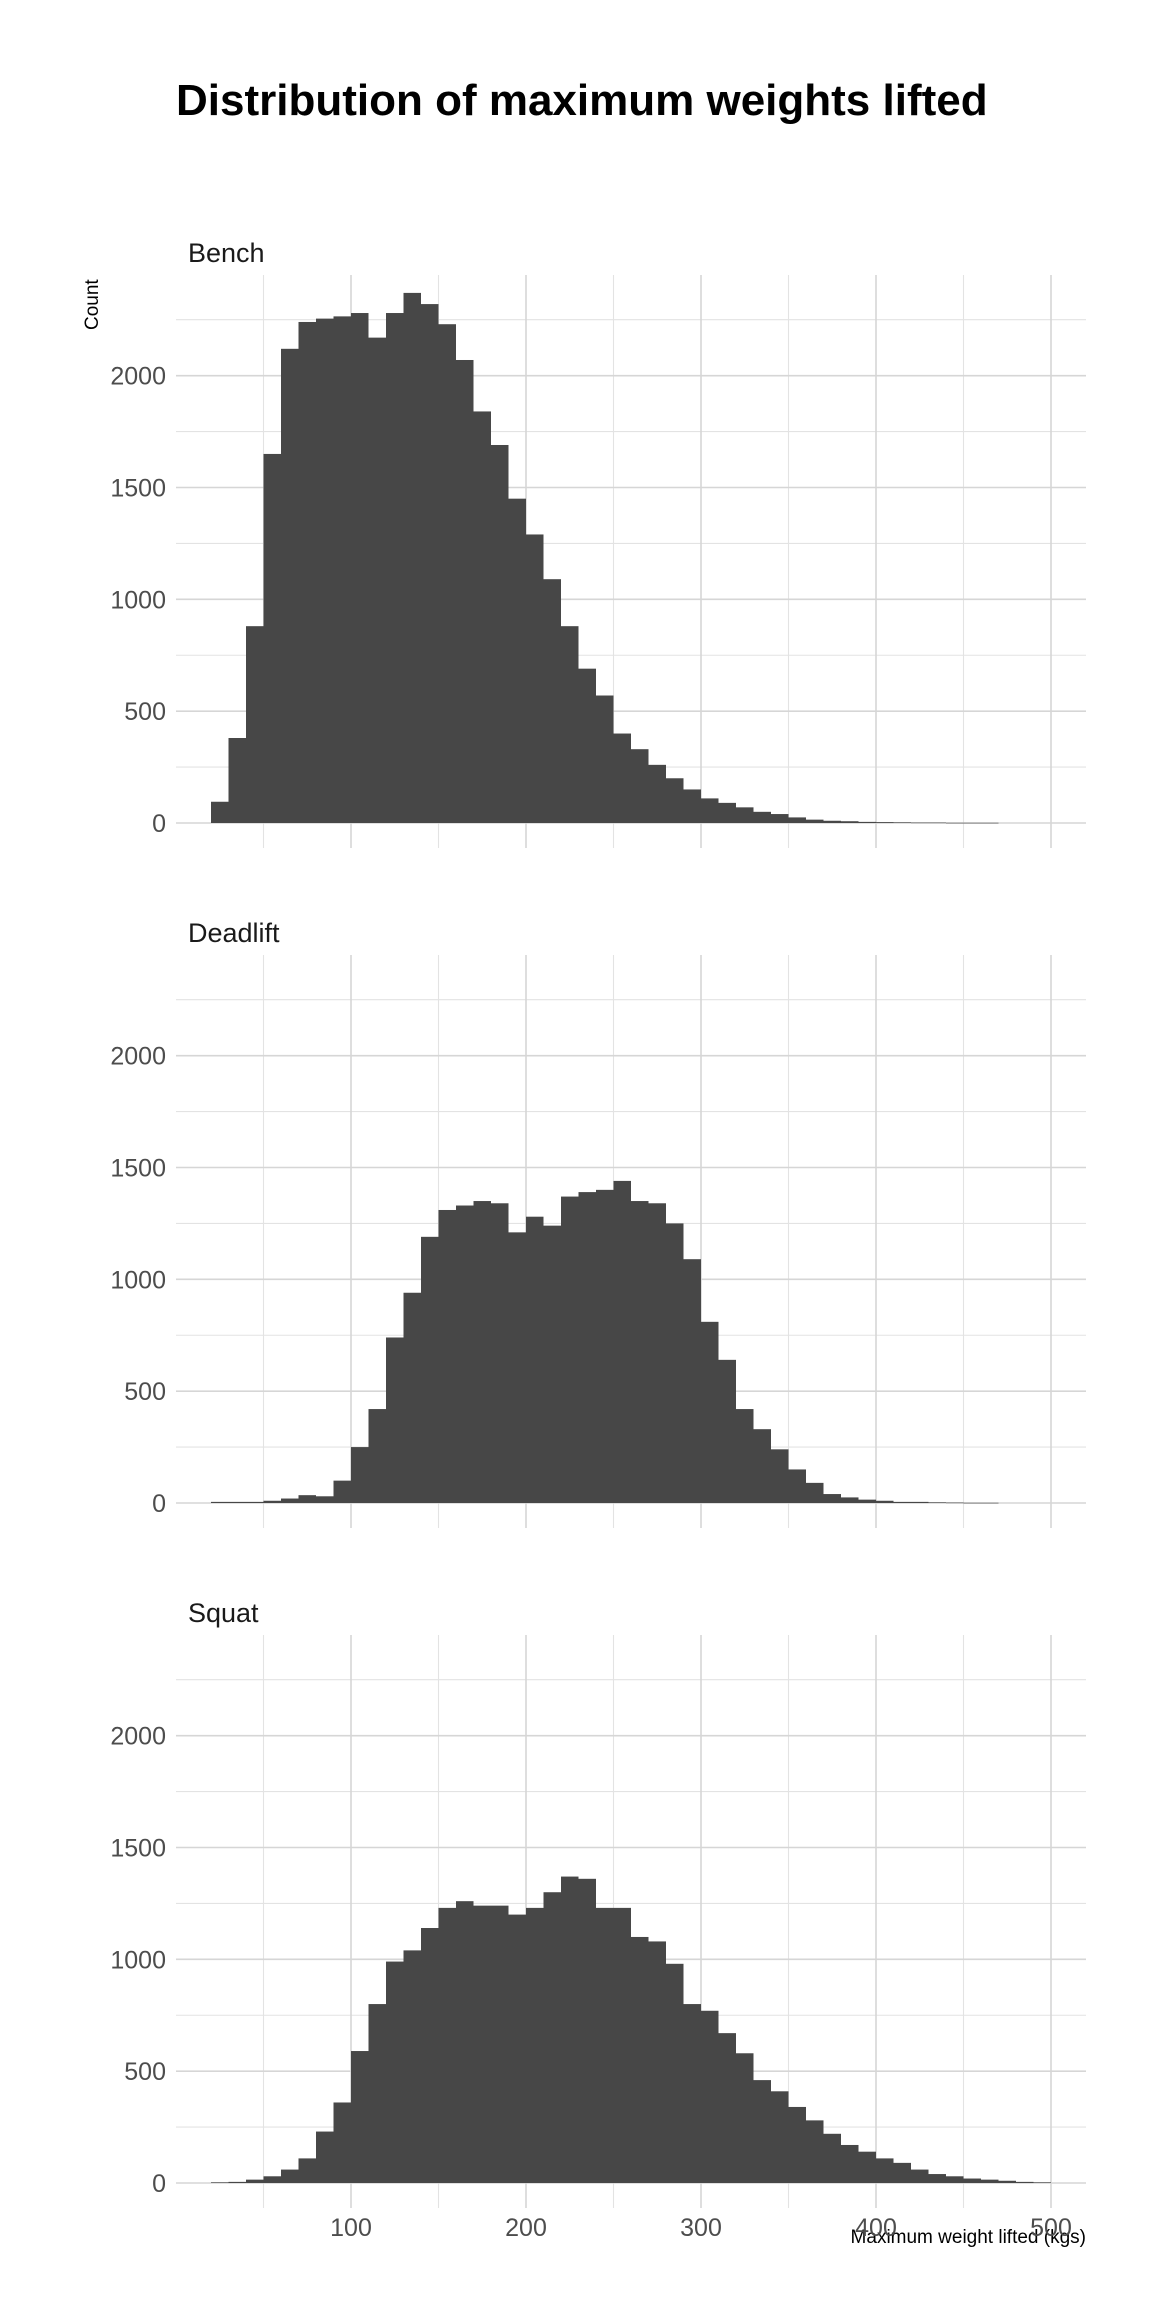 This screenshot has height=2304, width=1152. What do you see at coordinates (138, 1848) in the screenshot?
I see `y-tick-label: 1500` at bounding box center [138, 1848].